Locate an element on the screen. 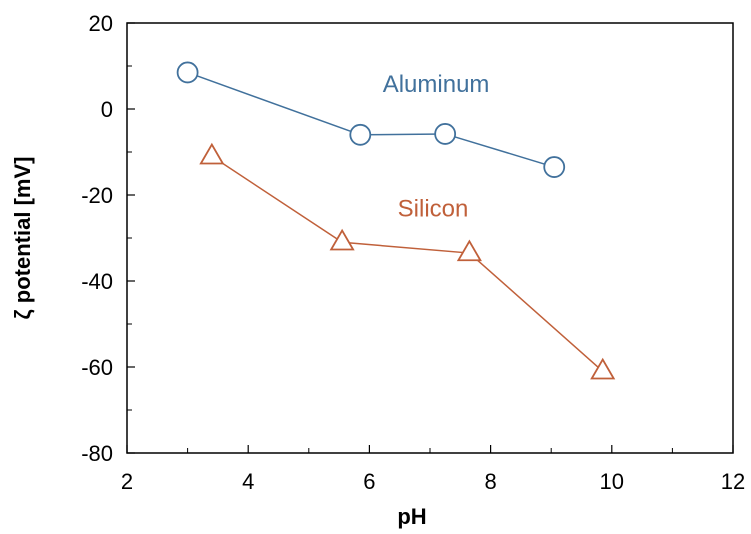  x-tick-label: 2 is located at coordinates (127, 481).